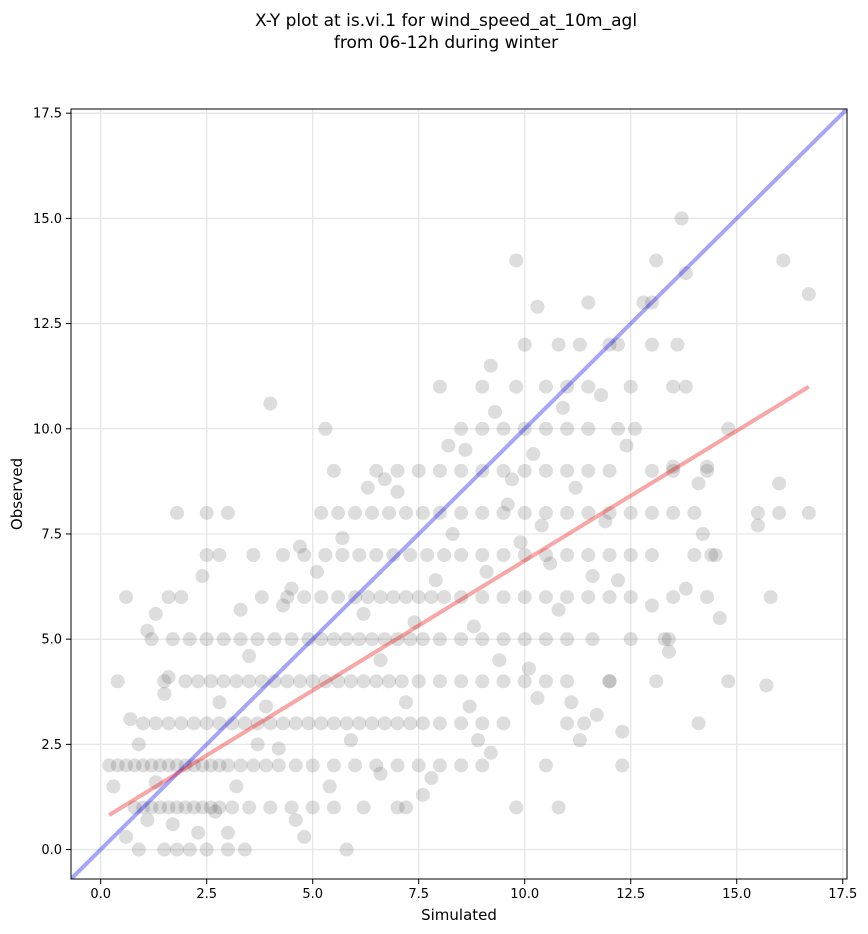 This screenshot has height=934, width=868. What do you see at coordinates (47, 429) in the screenshot?
I see `y-tick-label: 10.0` at bounding box center [47, 429].